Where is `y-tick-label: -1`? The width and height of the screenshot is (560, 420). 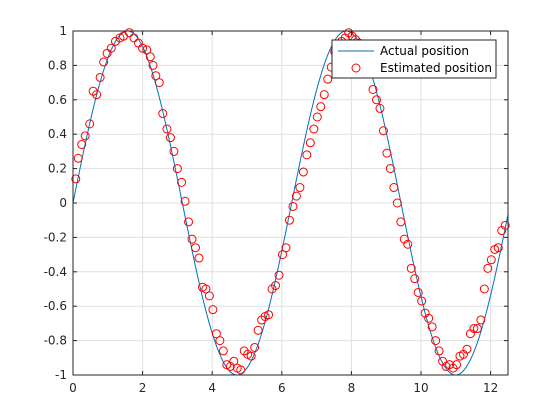
y-tick-label: -1 is located at coordinates (61, 375).